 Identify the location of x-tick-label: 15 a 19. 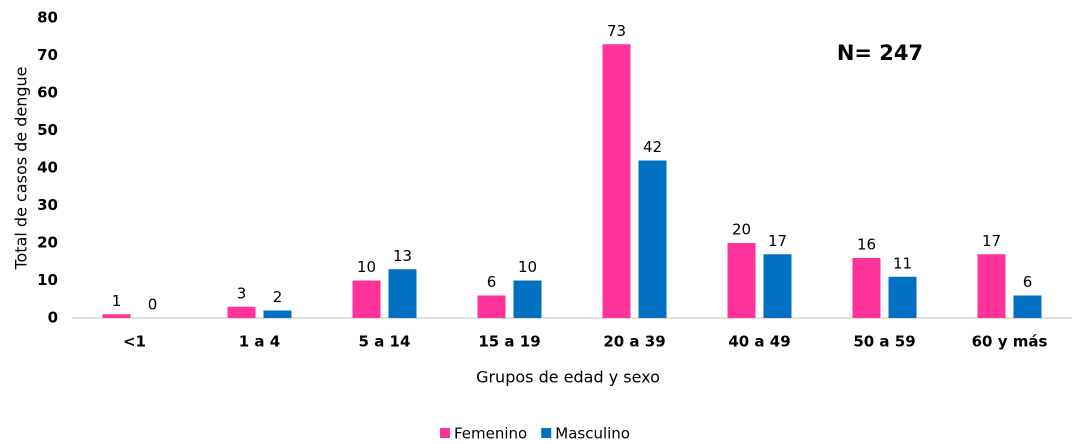
(509, 342).